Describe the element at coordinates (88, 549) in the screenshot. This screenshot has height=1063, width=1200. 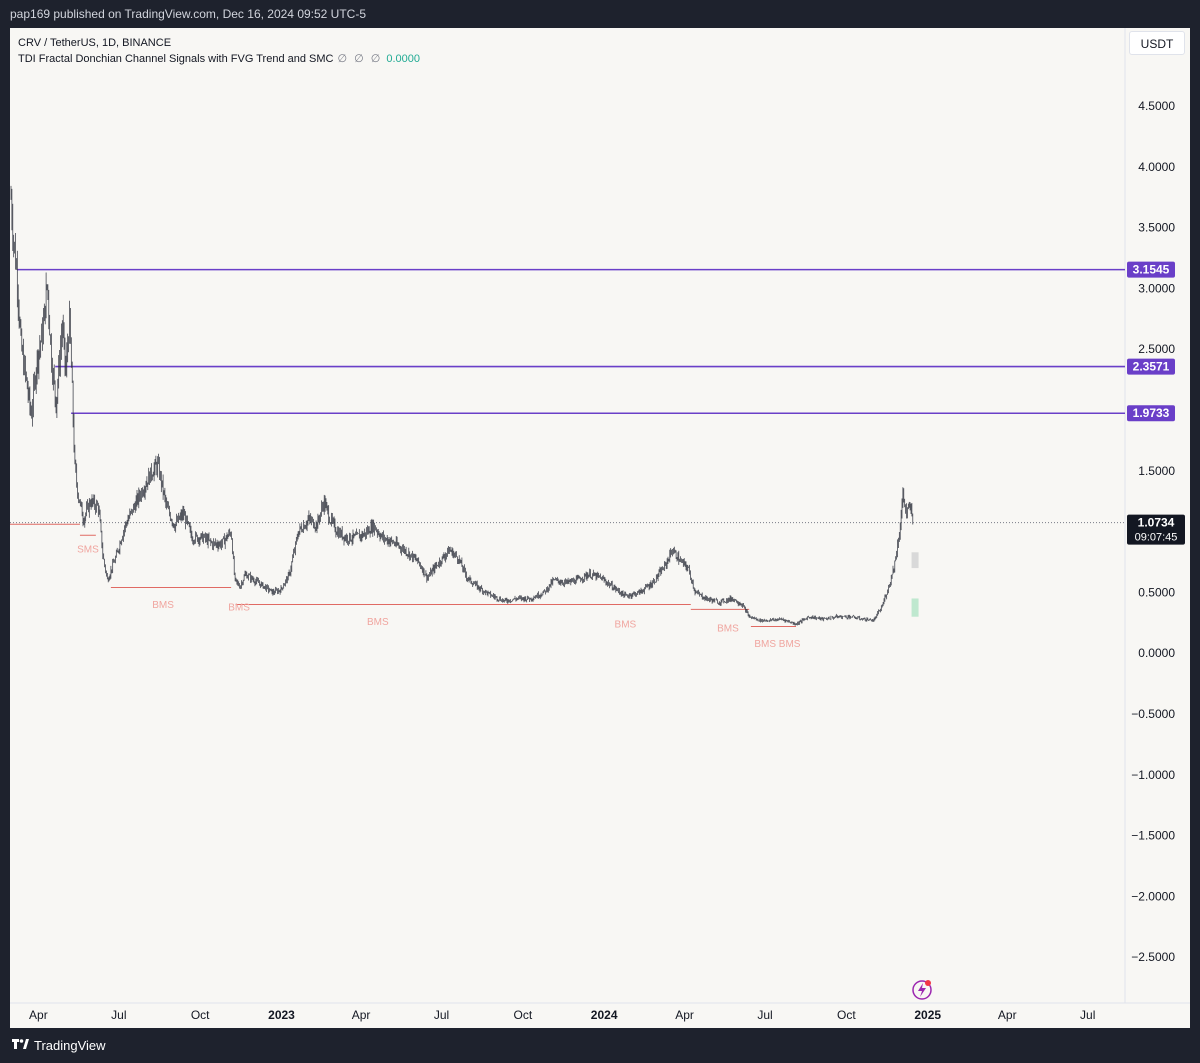
I see `structure-label: SMS` at that location.